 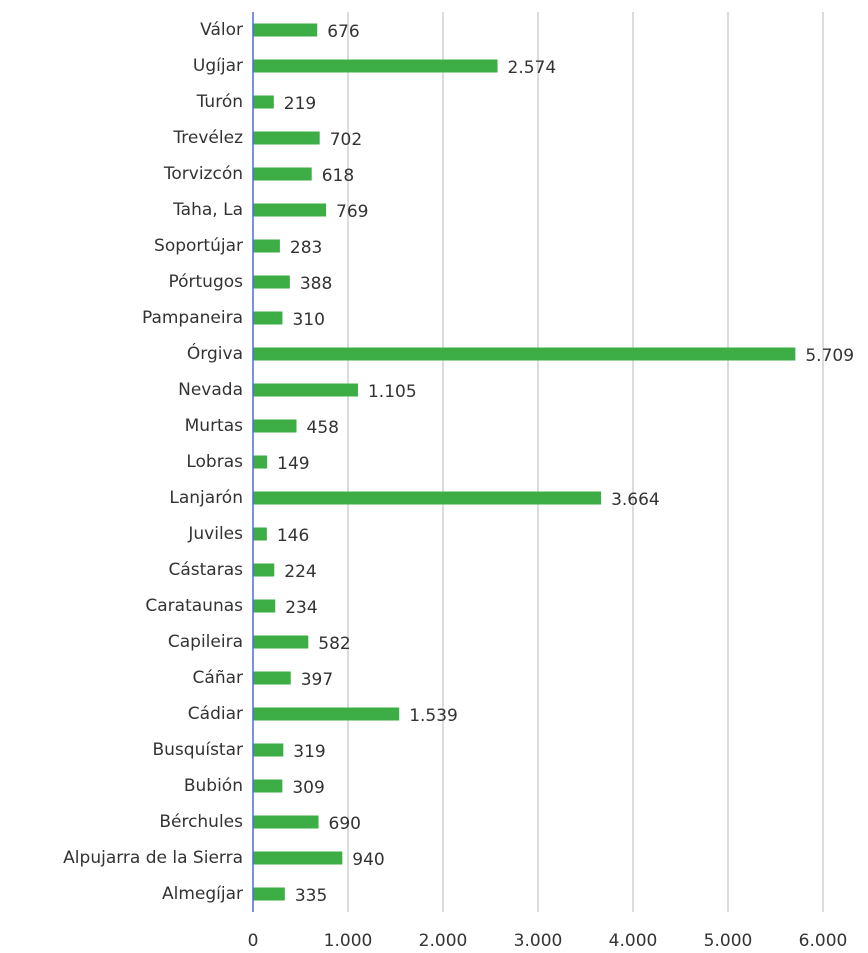 I want to click on y-tick-label: Bérchules, so click(x=201, y=822).